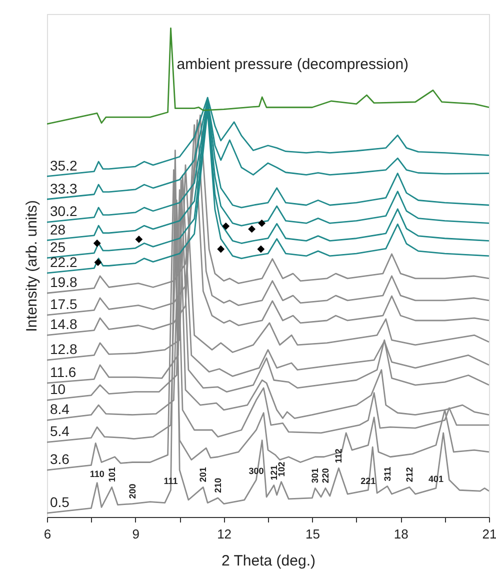 This screenshot has width=496, height=578. What do you see at coordinates (171, 481) in the screenshot?
I see `annotation: 111` at bounding box center [171, 481].